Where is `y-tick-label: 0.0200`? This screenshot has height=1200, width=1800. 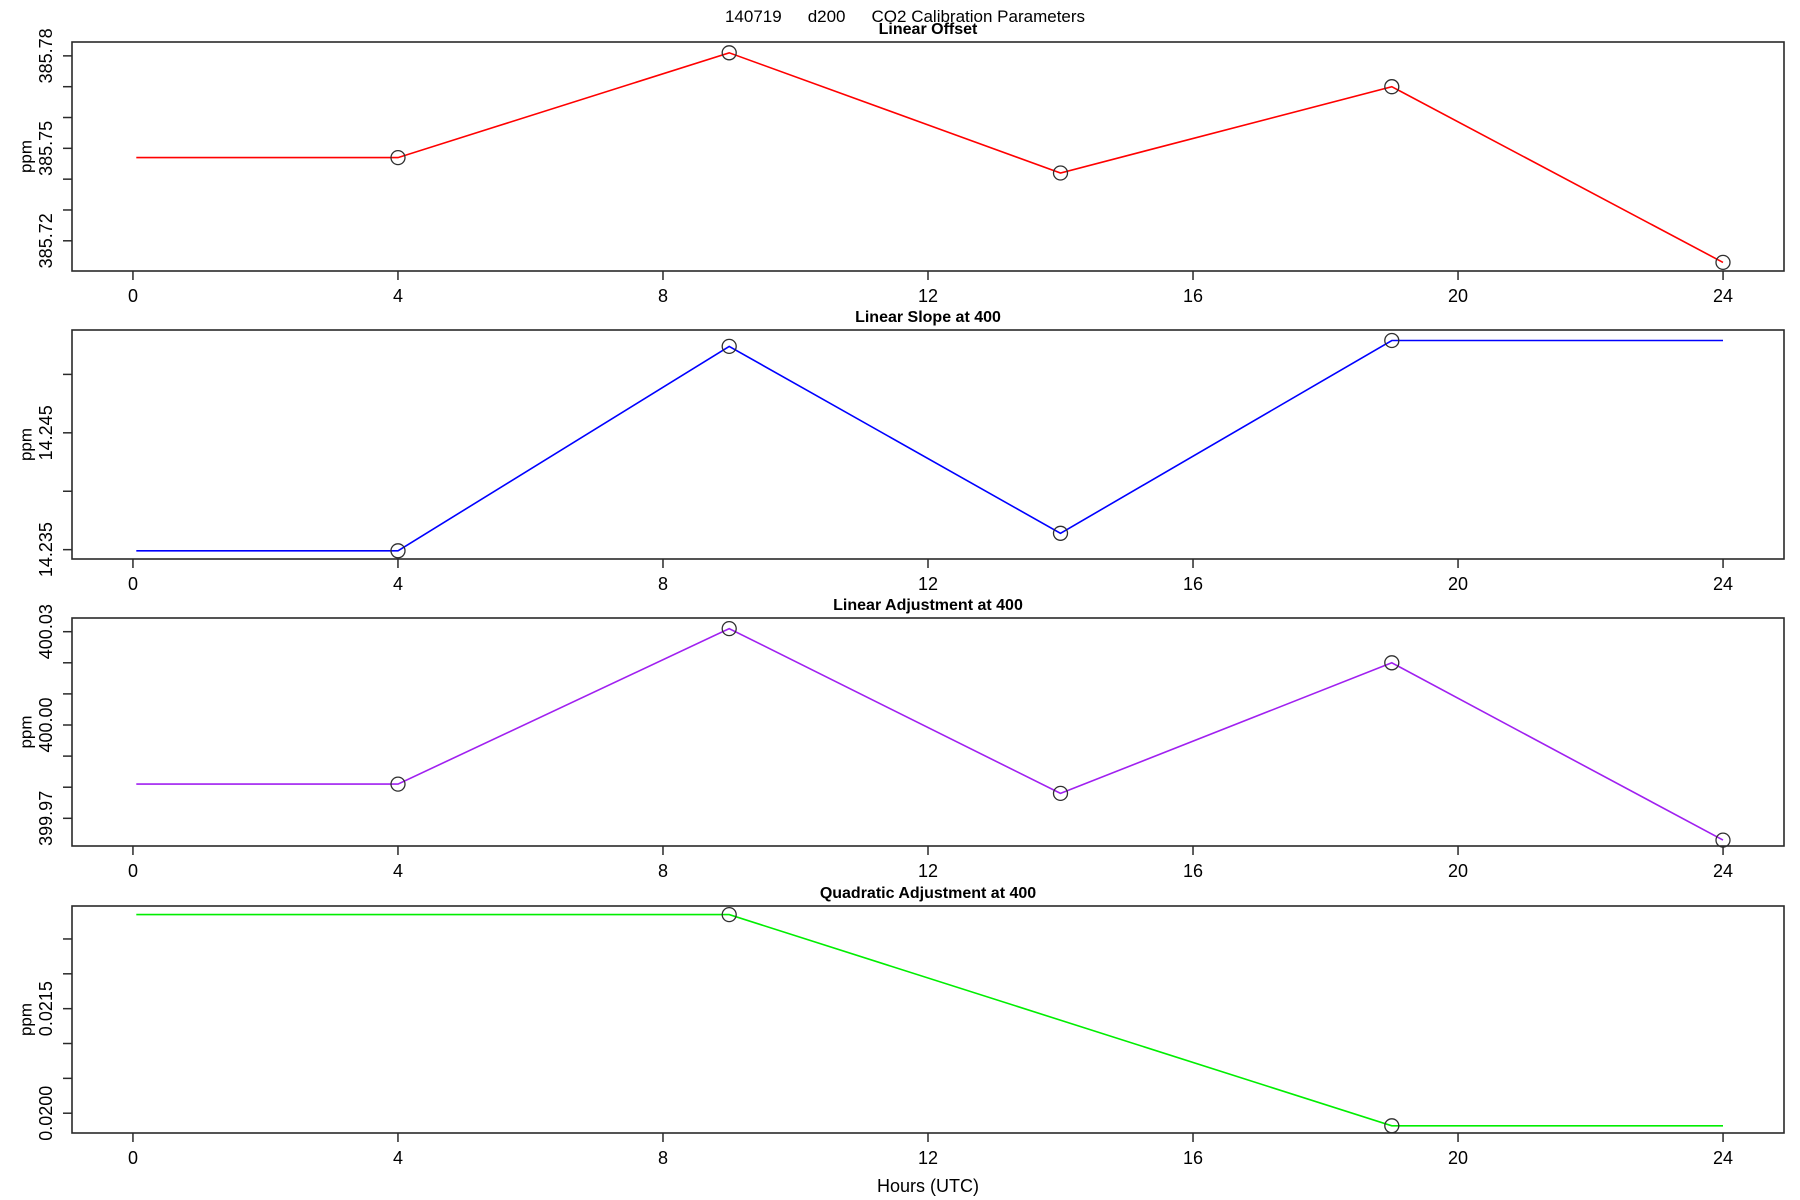 y-tick-label: 0.0200 is located at coordinates (46, 1113).